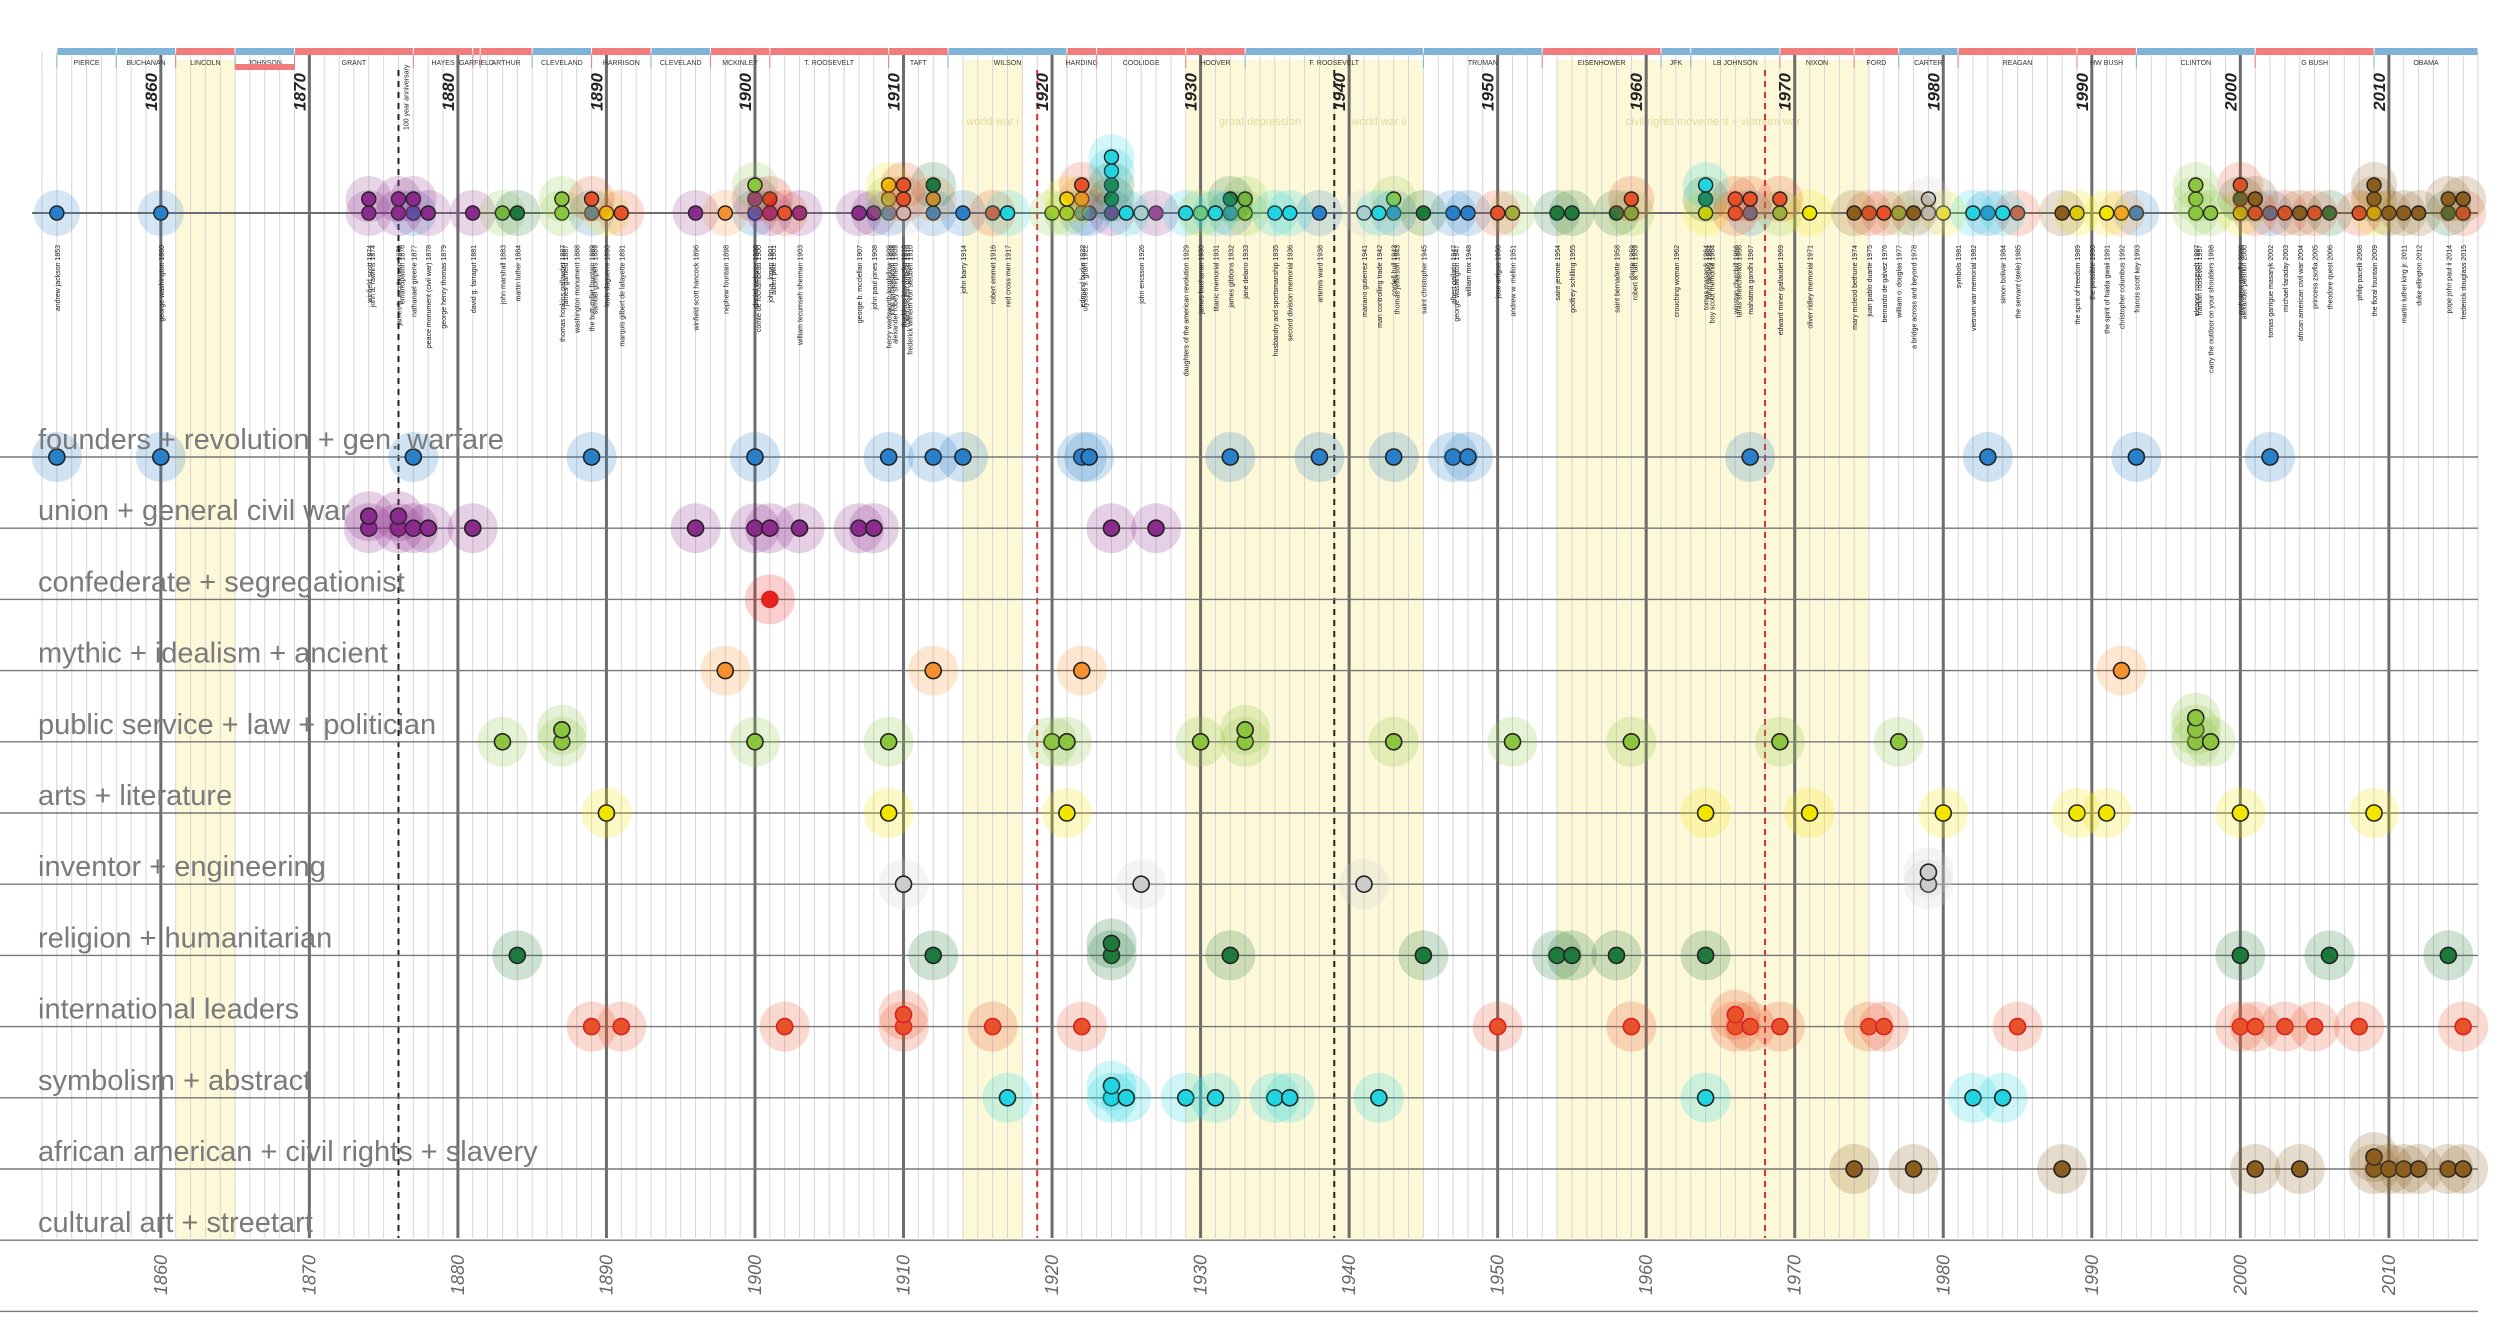 This screenshot has height=1327, width=2500. What do you see at coordinates (1870, 281) in the screenshot?
I see `monument-label: juan pablo duarte 1975` at bounding box center [1870, 281].